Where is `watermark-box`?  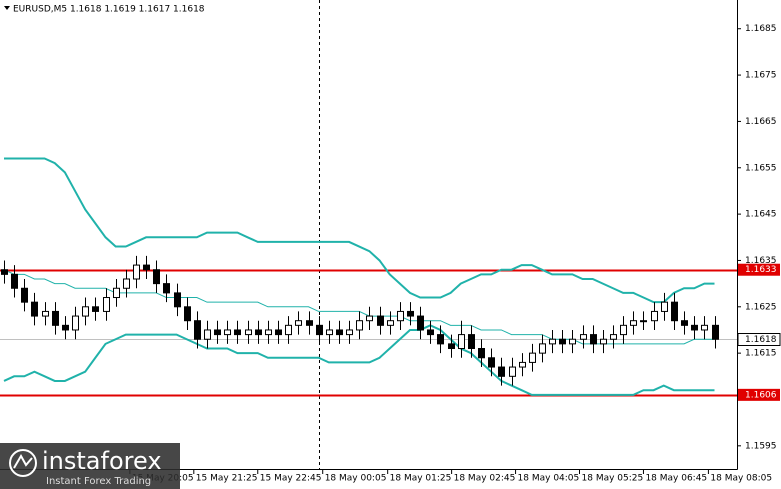
watermark-box is located at coordinates (90, 466).